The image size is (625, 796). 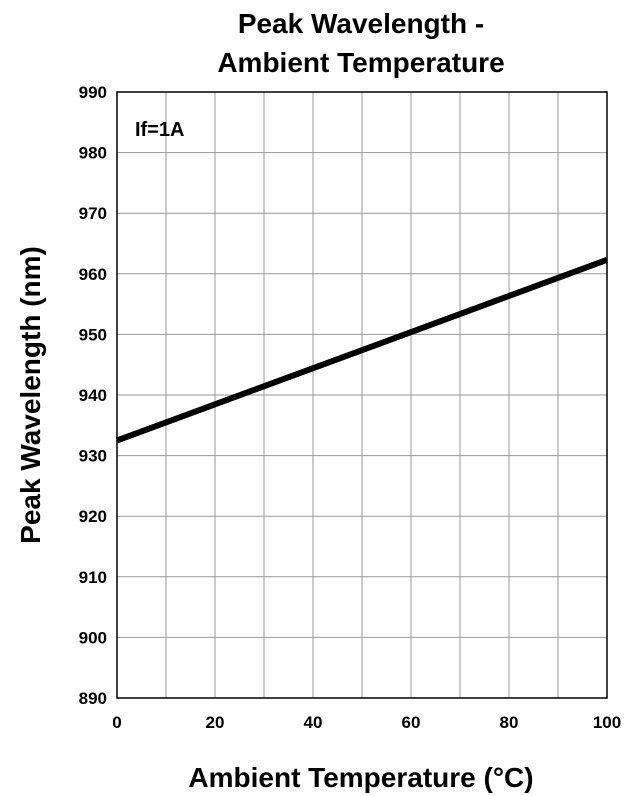 I want to click on y-tick-label: 970, so click(x=93, y=213).